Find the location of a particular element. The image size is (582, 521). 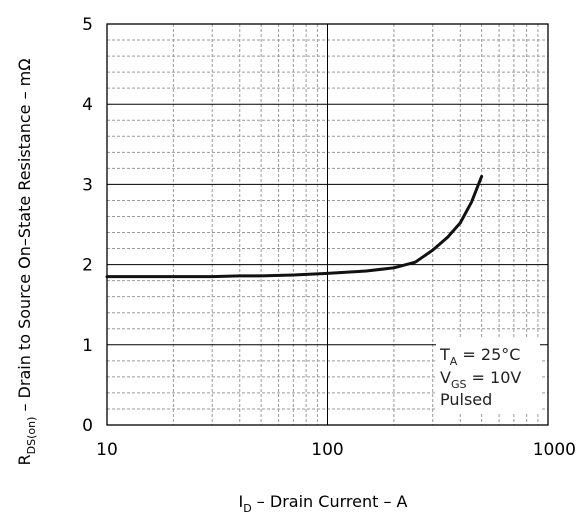

x-tick-labels: 10 100 1000 is located at coordinates (336, 450).